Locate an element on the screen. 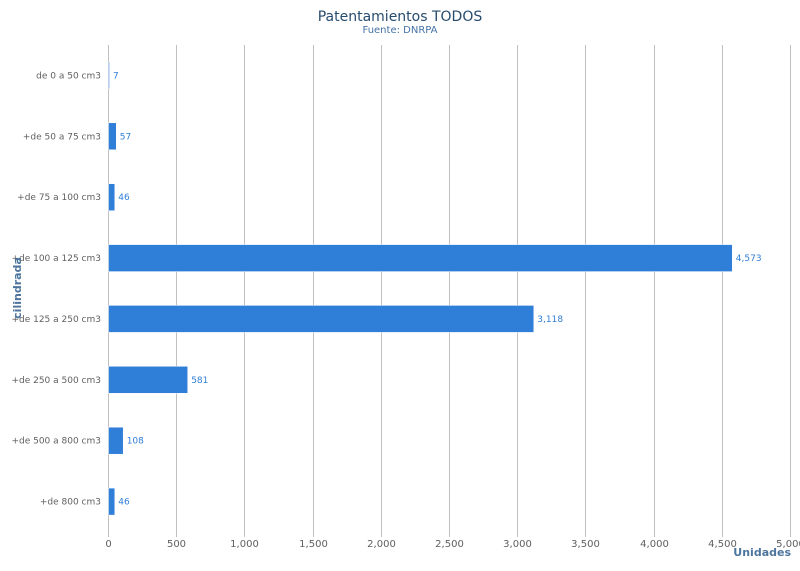 Image resolution: width=800 pixels, height=571 pixels. data-label: 3,118 is located at coordinates (550, 320).